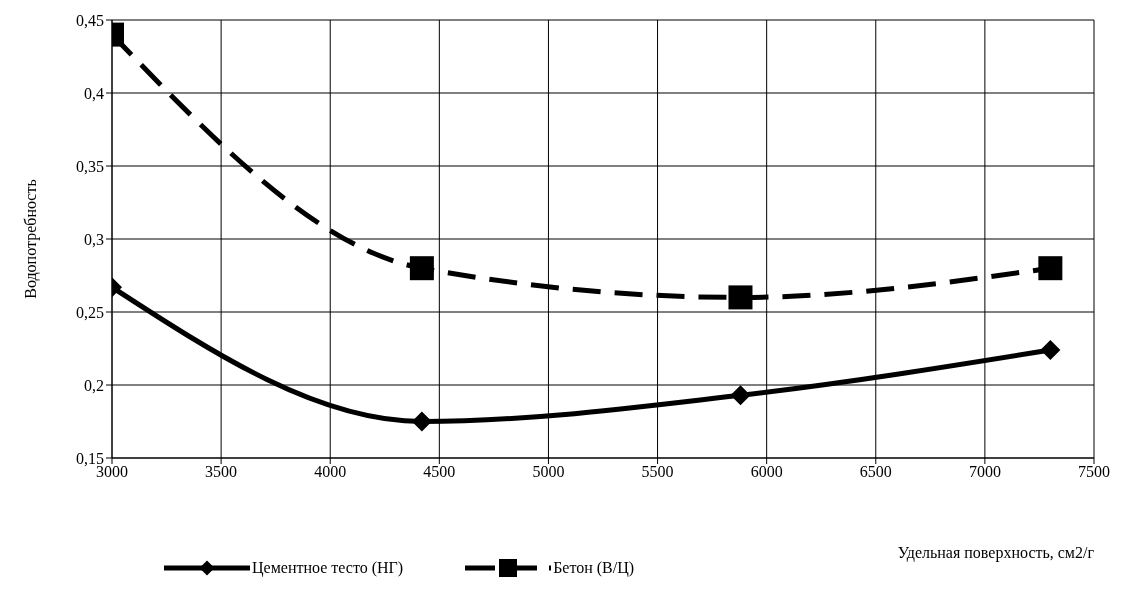 The image size is (1132, 590). What do you see at coordinates (996, 553) in the screenshot?
I see `x-axis-title: Удельная поверхность, см2/г` at bounding box center [996, 553].